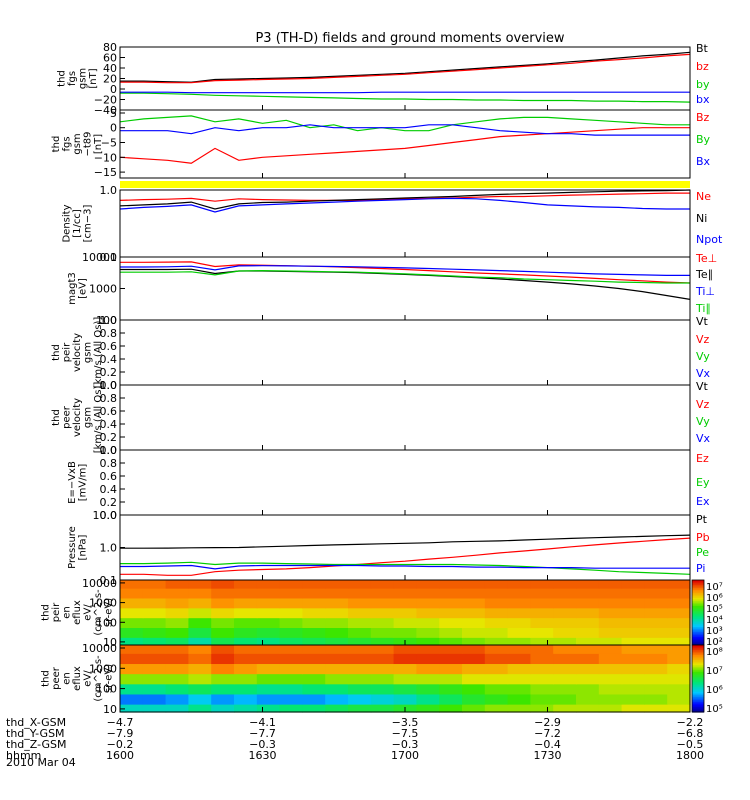 This screenshot has width=750, height=800. I want to click on y-axis-label-line: peer, so click(56, 678).